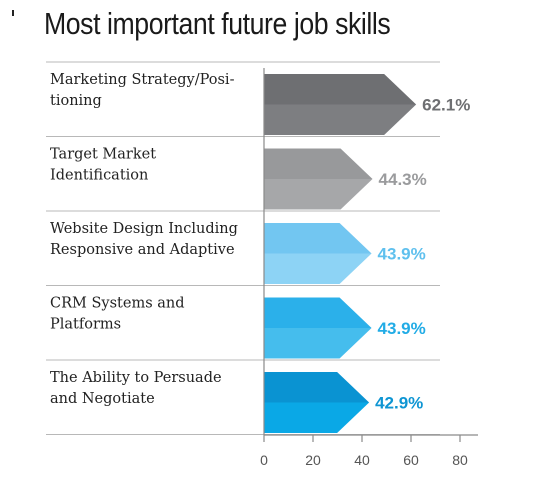  What do you see at coordinates (142, 80) in the screenshot?
I see `category-label: Marketing Strategy/Posi-` at bounding box center [142, 80].